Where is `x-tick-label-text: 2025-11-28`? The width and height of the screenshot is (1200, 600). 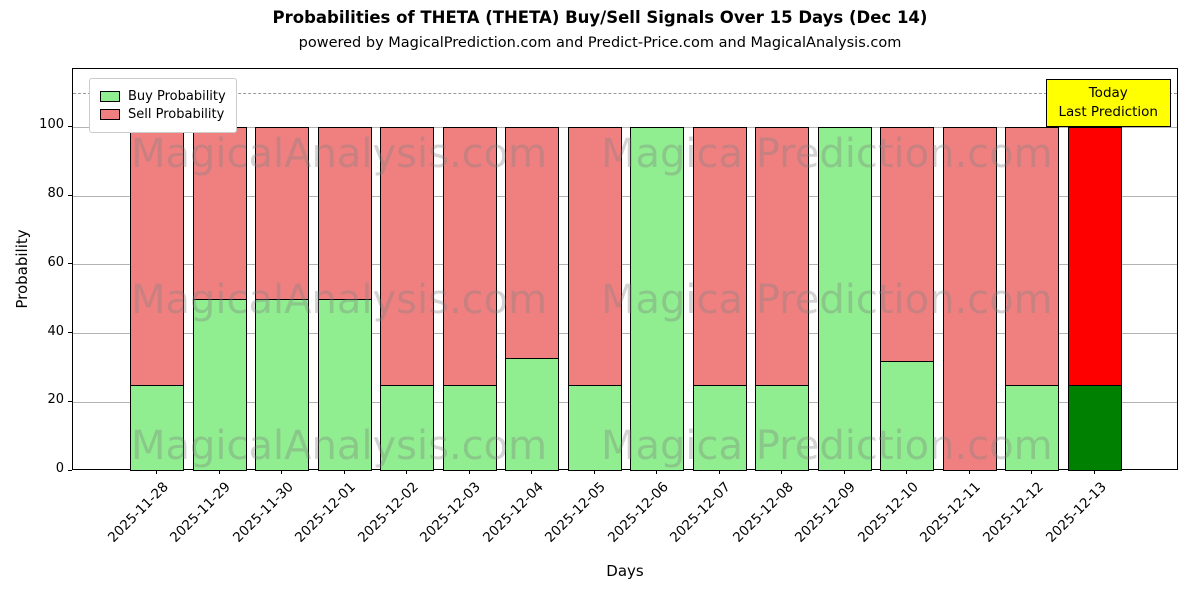
x-tick-label-text: 2025-11-28 is located at coordinates (138, 512).